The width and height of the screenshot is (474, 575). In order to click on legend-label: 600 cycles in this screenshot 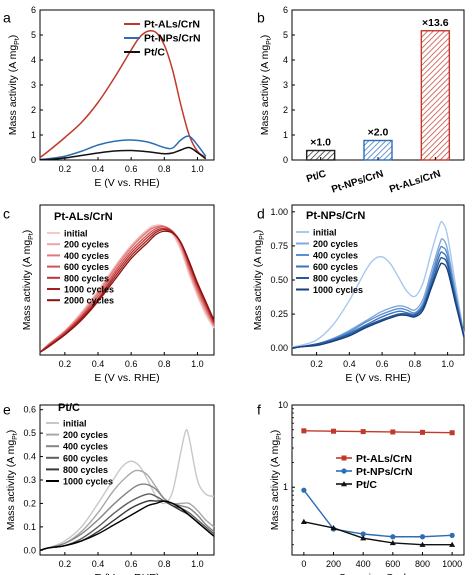, I will do `click(335, 267)`.